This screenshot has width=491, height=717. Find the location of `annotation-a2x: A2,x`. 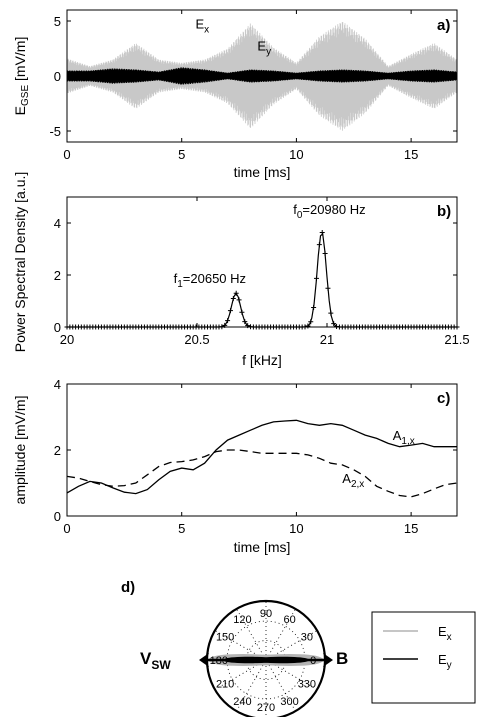

annotation-a2x: A2,x is located at coordinates (353, 480).